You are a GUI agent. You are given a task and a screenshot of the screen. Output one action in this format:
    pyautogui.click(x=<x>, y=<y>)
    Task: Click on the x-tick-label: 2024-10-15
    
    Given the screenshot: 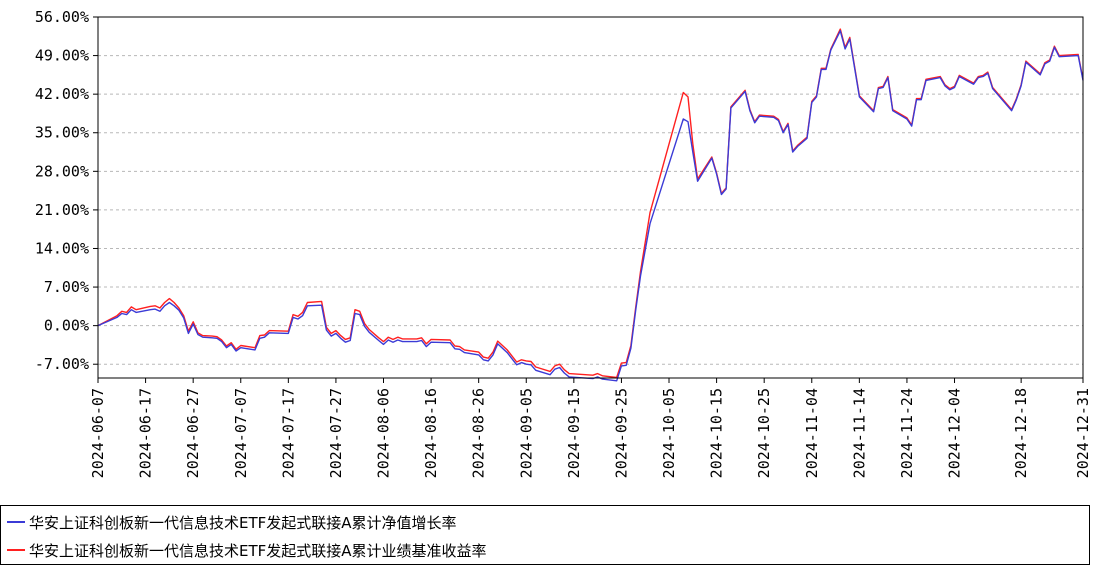 What is the action you would take?
    pyautogui.click(x=717, y=433)
    